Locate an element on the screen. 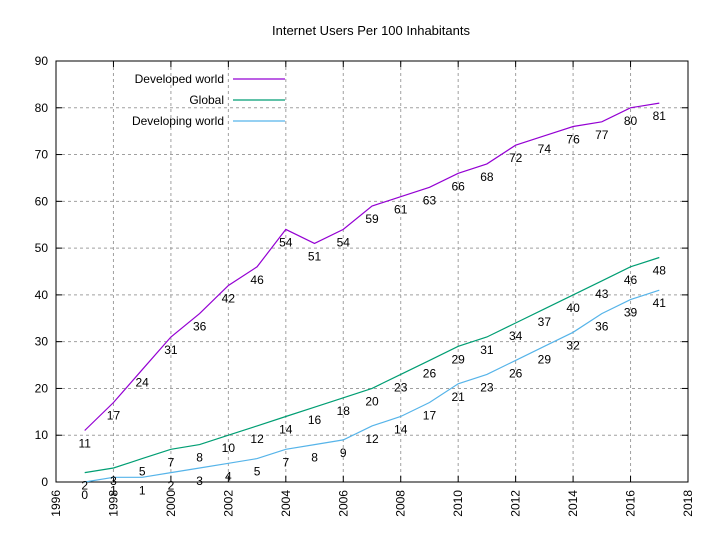 This screenshot has height=540, width=720. data-label-developing-world: 29 is located at coordinates (545, 359).